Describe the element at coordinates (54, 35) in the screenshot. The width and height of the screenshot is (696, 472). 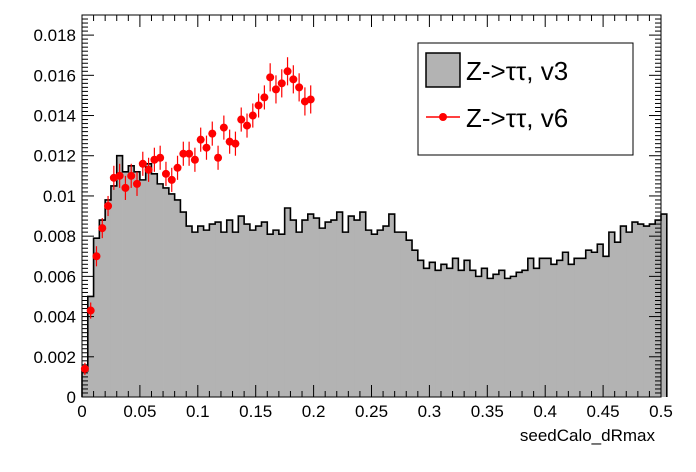
I see `y-tick-label: 0.018` at that location.